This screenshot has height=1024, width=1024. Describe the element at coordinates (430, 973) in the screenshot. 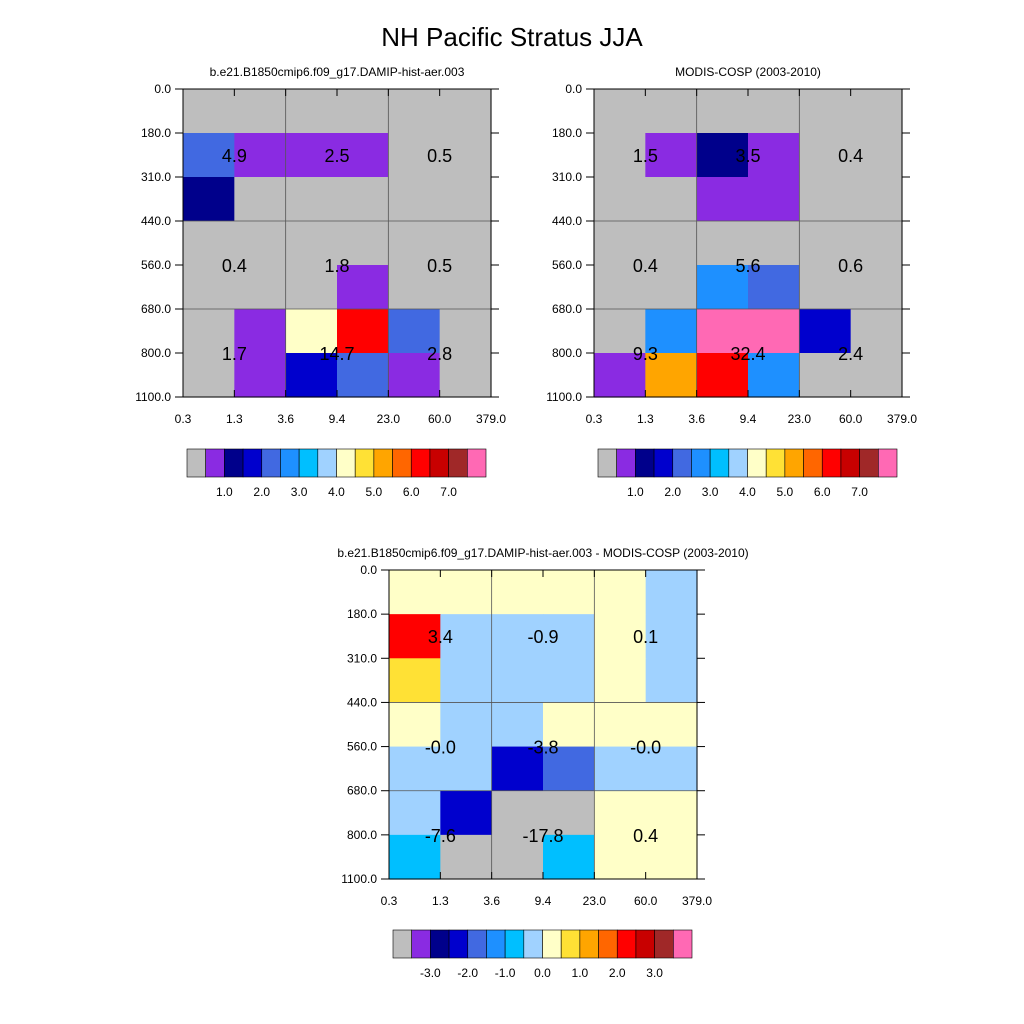

I see `colorbar-label: -3.0` at that location.